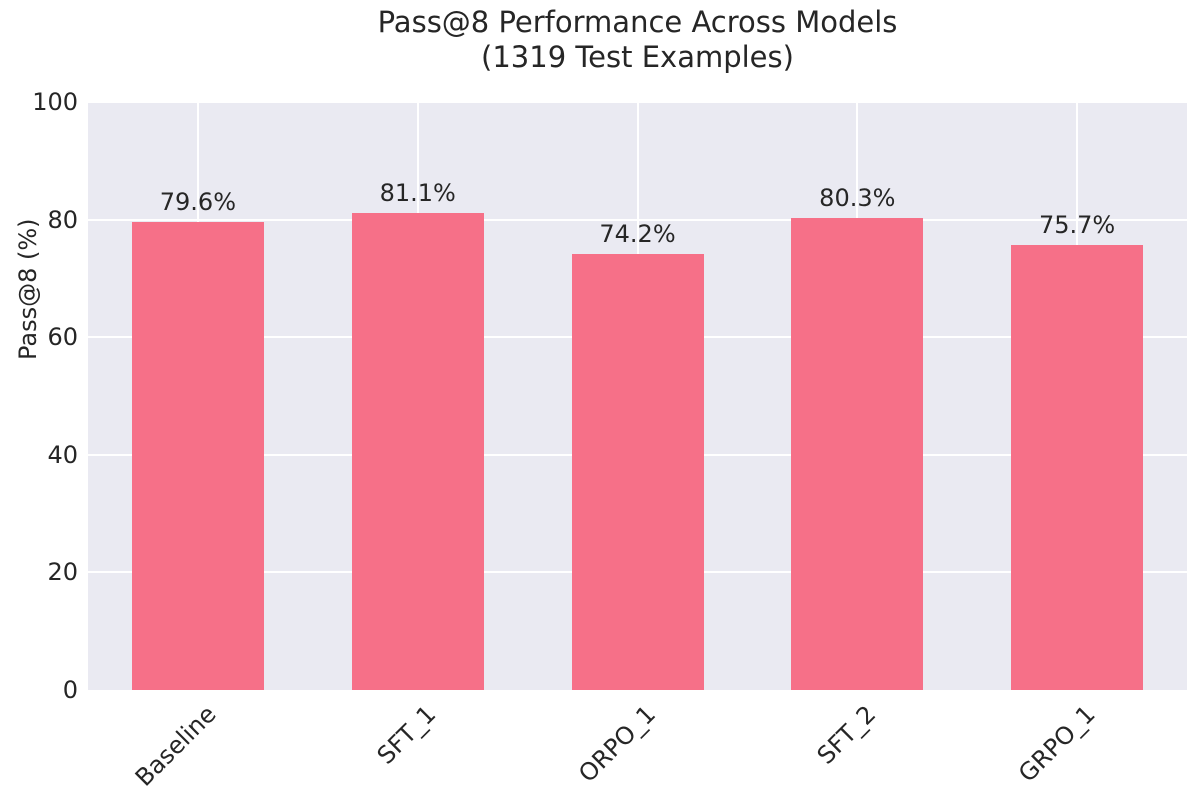  Describe the element at coordinates (417, 193) in the screenshot. I see `bar-value-label: 81.1%` at that location.